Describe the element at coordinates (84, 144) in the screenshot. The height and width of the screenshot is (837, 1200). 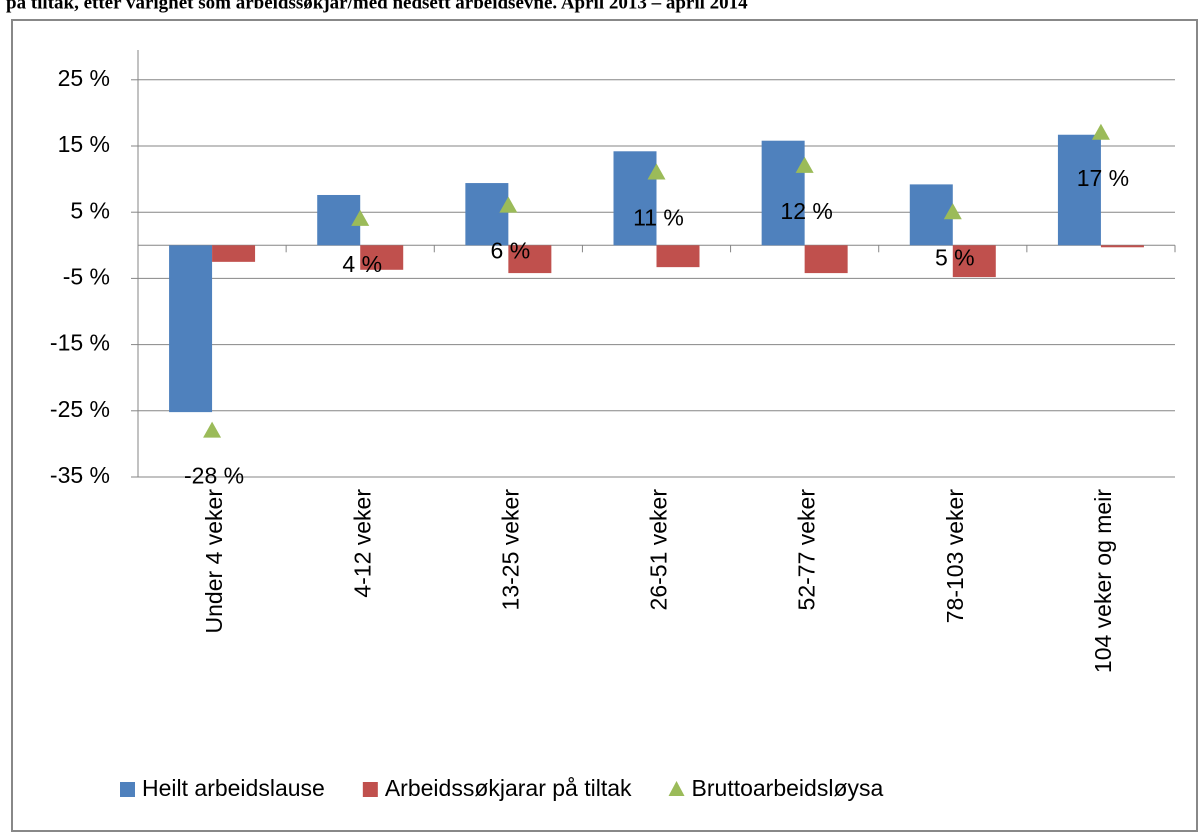
I see `y-tick-label: 15 %` at that location.